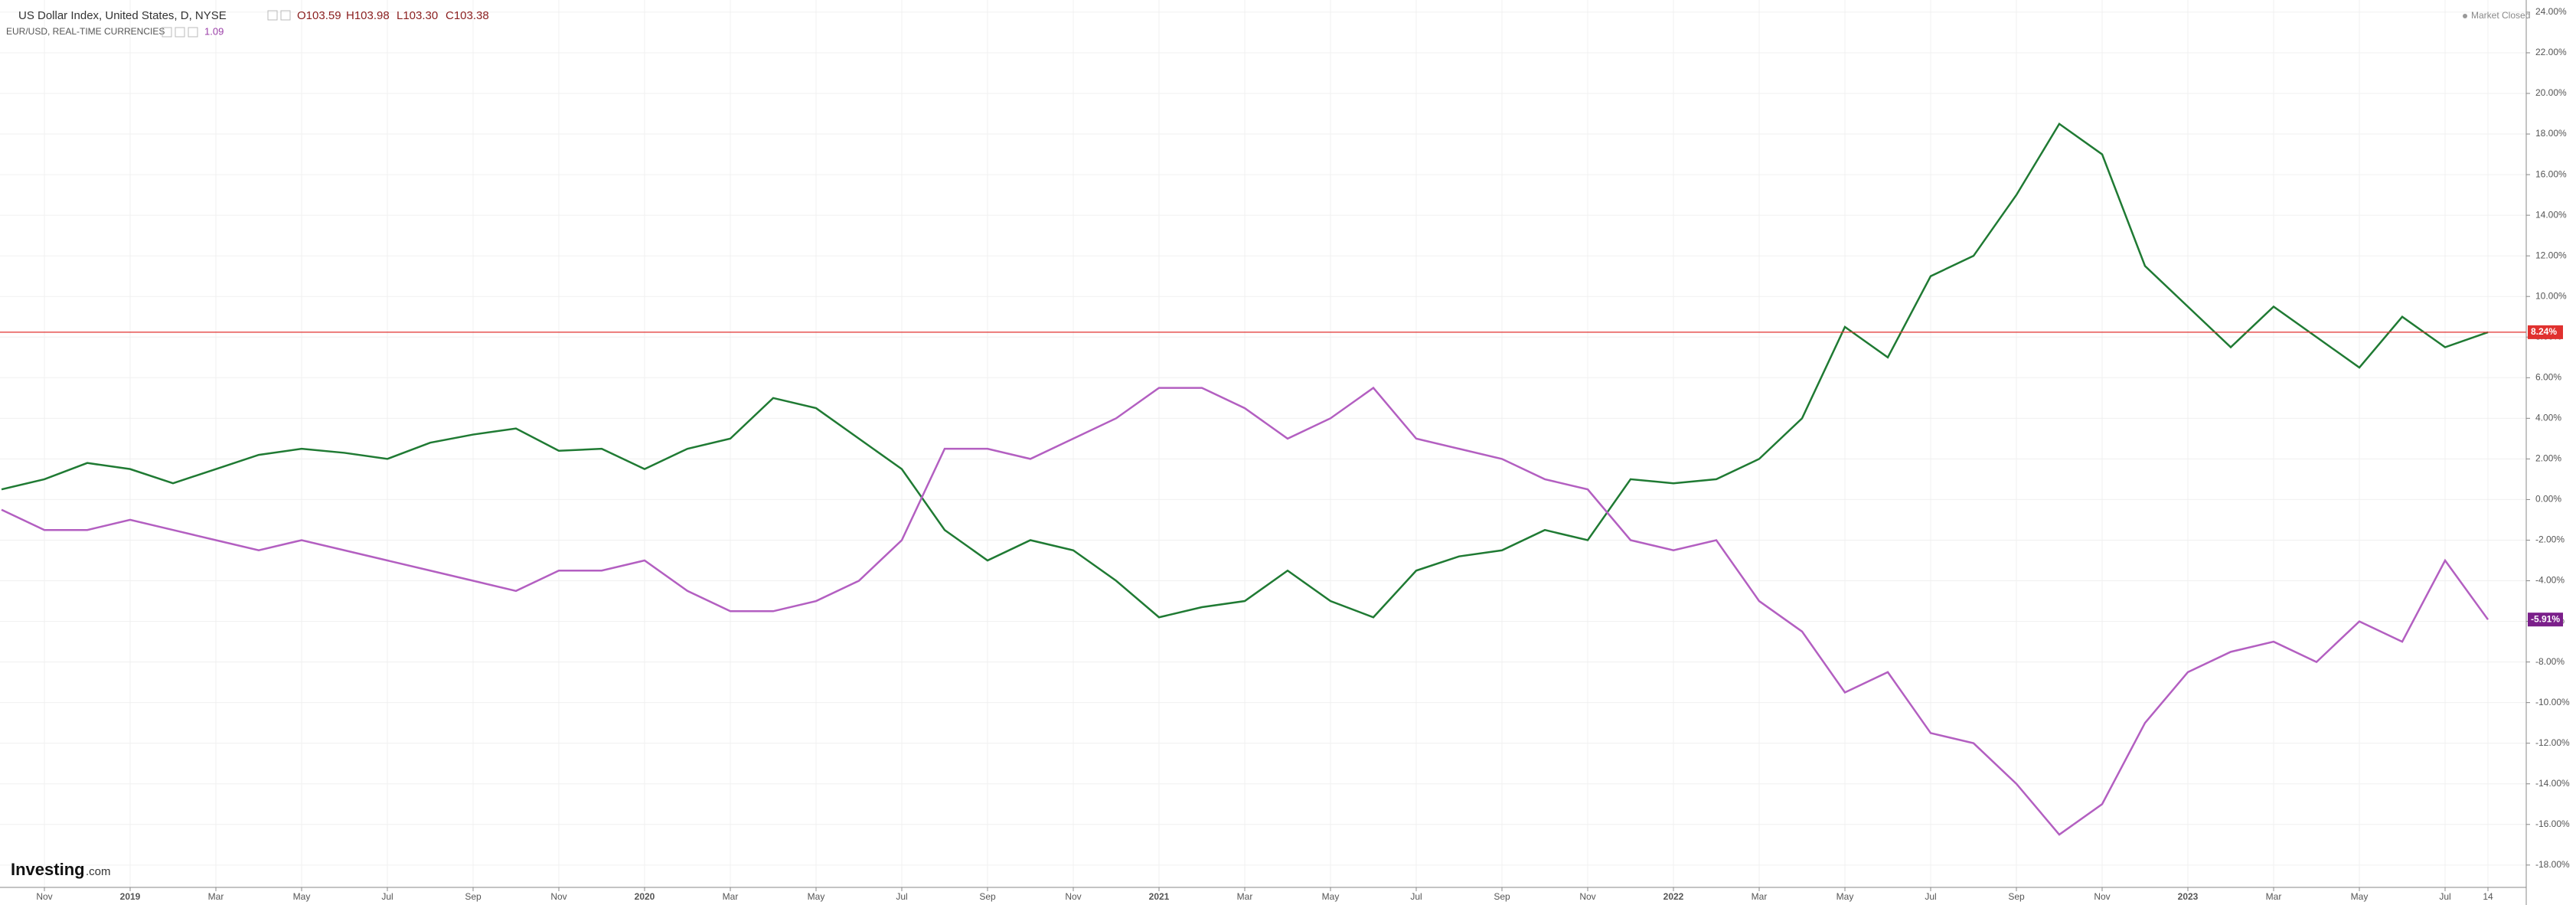 The width and height of the screenshot is (2576, 905). I want to click on logo: Investing .com, so click(61, 869).